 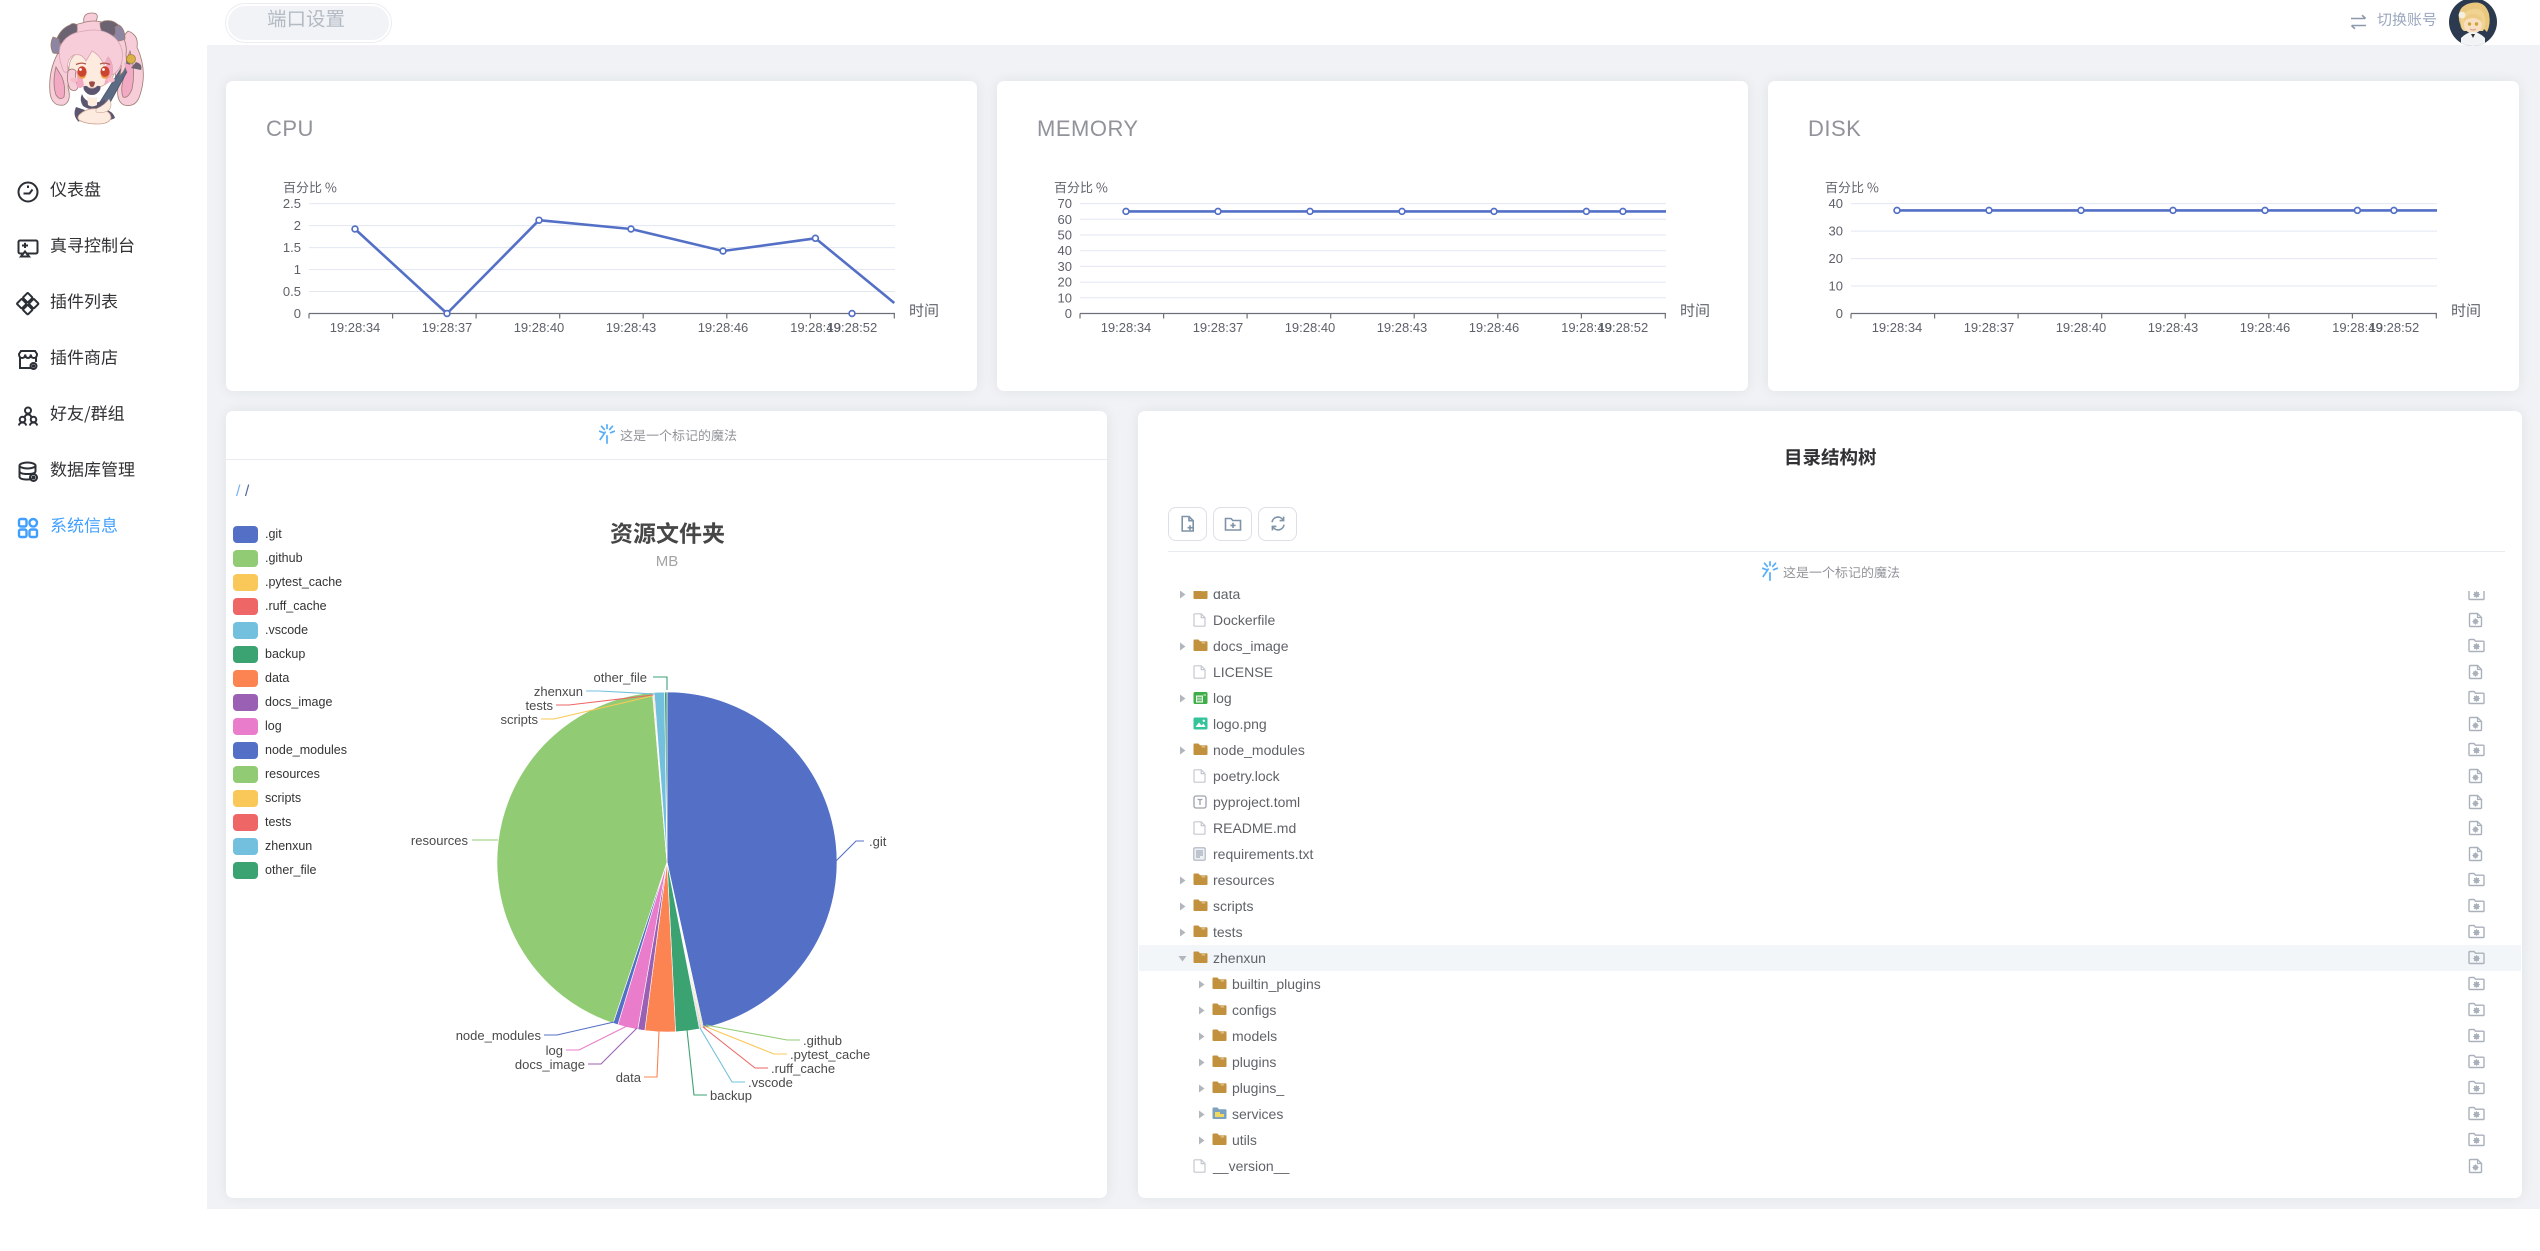 I want to click on svg-text: docs_image, so click(x=550, y=1064).